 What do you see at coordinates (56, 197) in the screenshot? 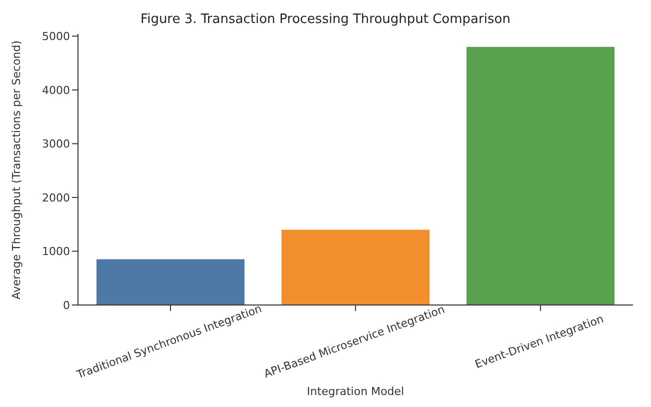
I see `y-tick-label: 2000` at bounding box center [56, 197].